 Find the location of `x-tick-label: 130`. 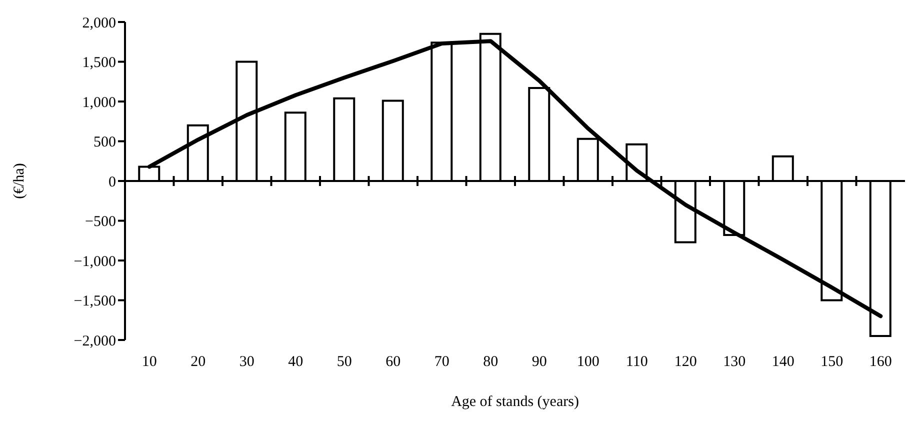

x-tick-label: 130 is located at coordinates (734, 362).